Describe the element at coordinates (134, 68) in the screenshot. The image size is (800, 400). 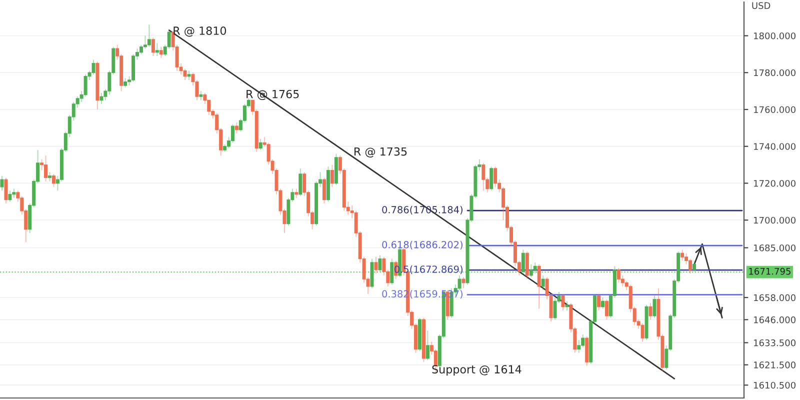
I see `candlestick` at that location.